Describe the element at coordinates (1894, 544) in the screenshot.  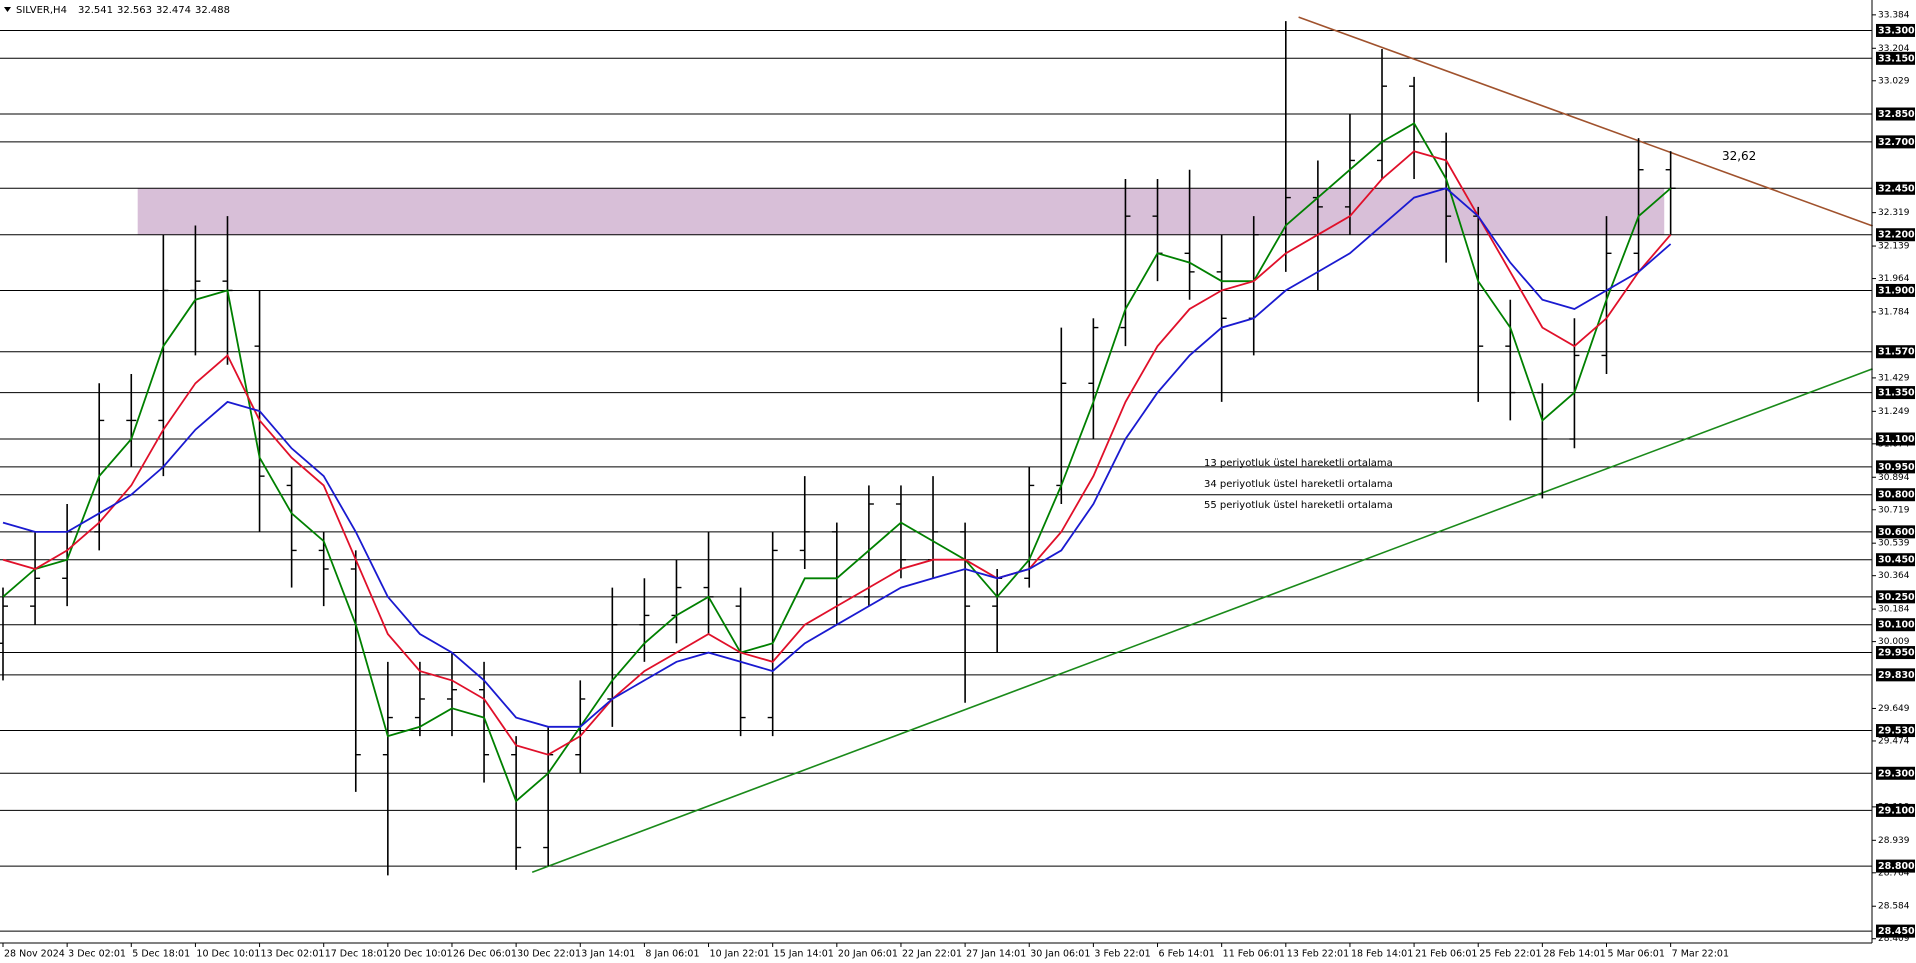
I see `y-tick-label: 30.539` at that location.